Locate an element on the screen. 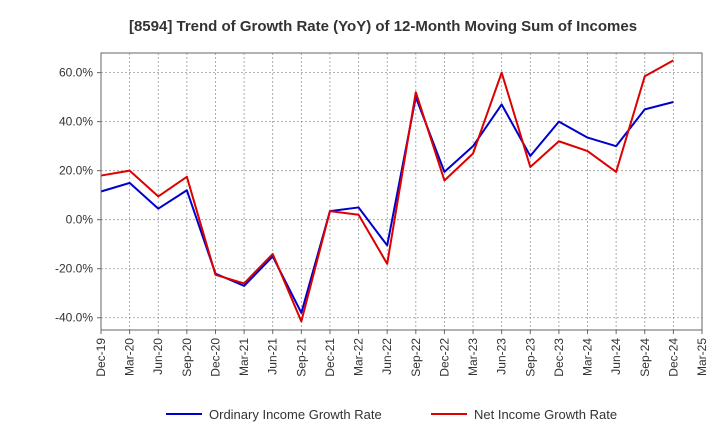  x-tick-label: Jun-23 is located at coordinates (502, 356).